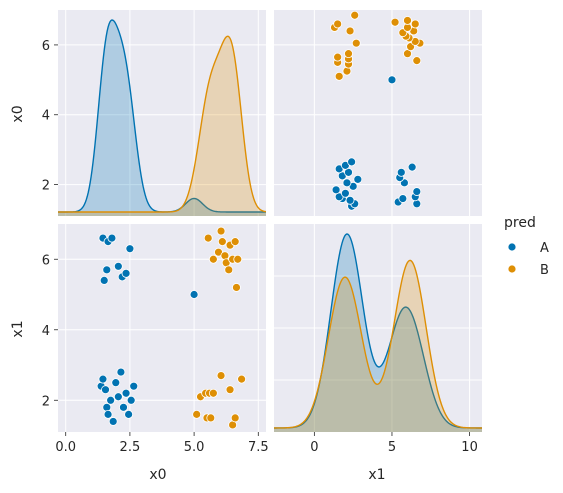 This screenshot has width=563, height=493. Describe the element at coordinates (157, 475) in the screenshot. I see `x-axis-label-x0: x0` at that location.